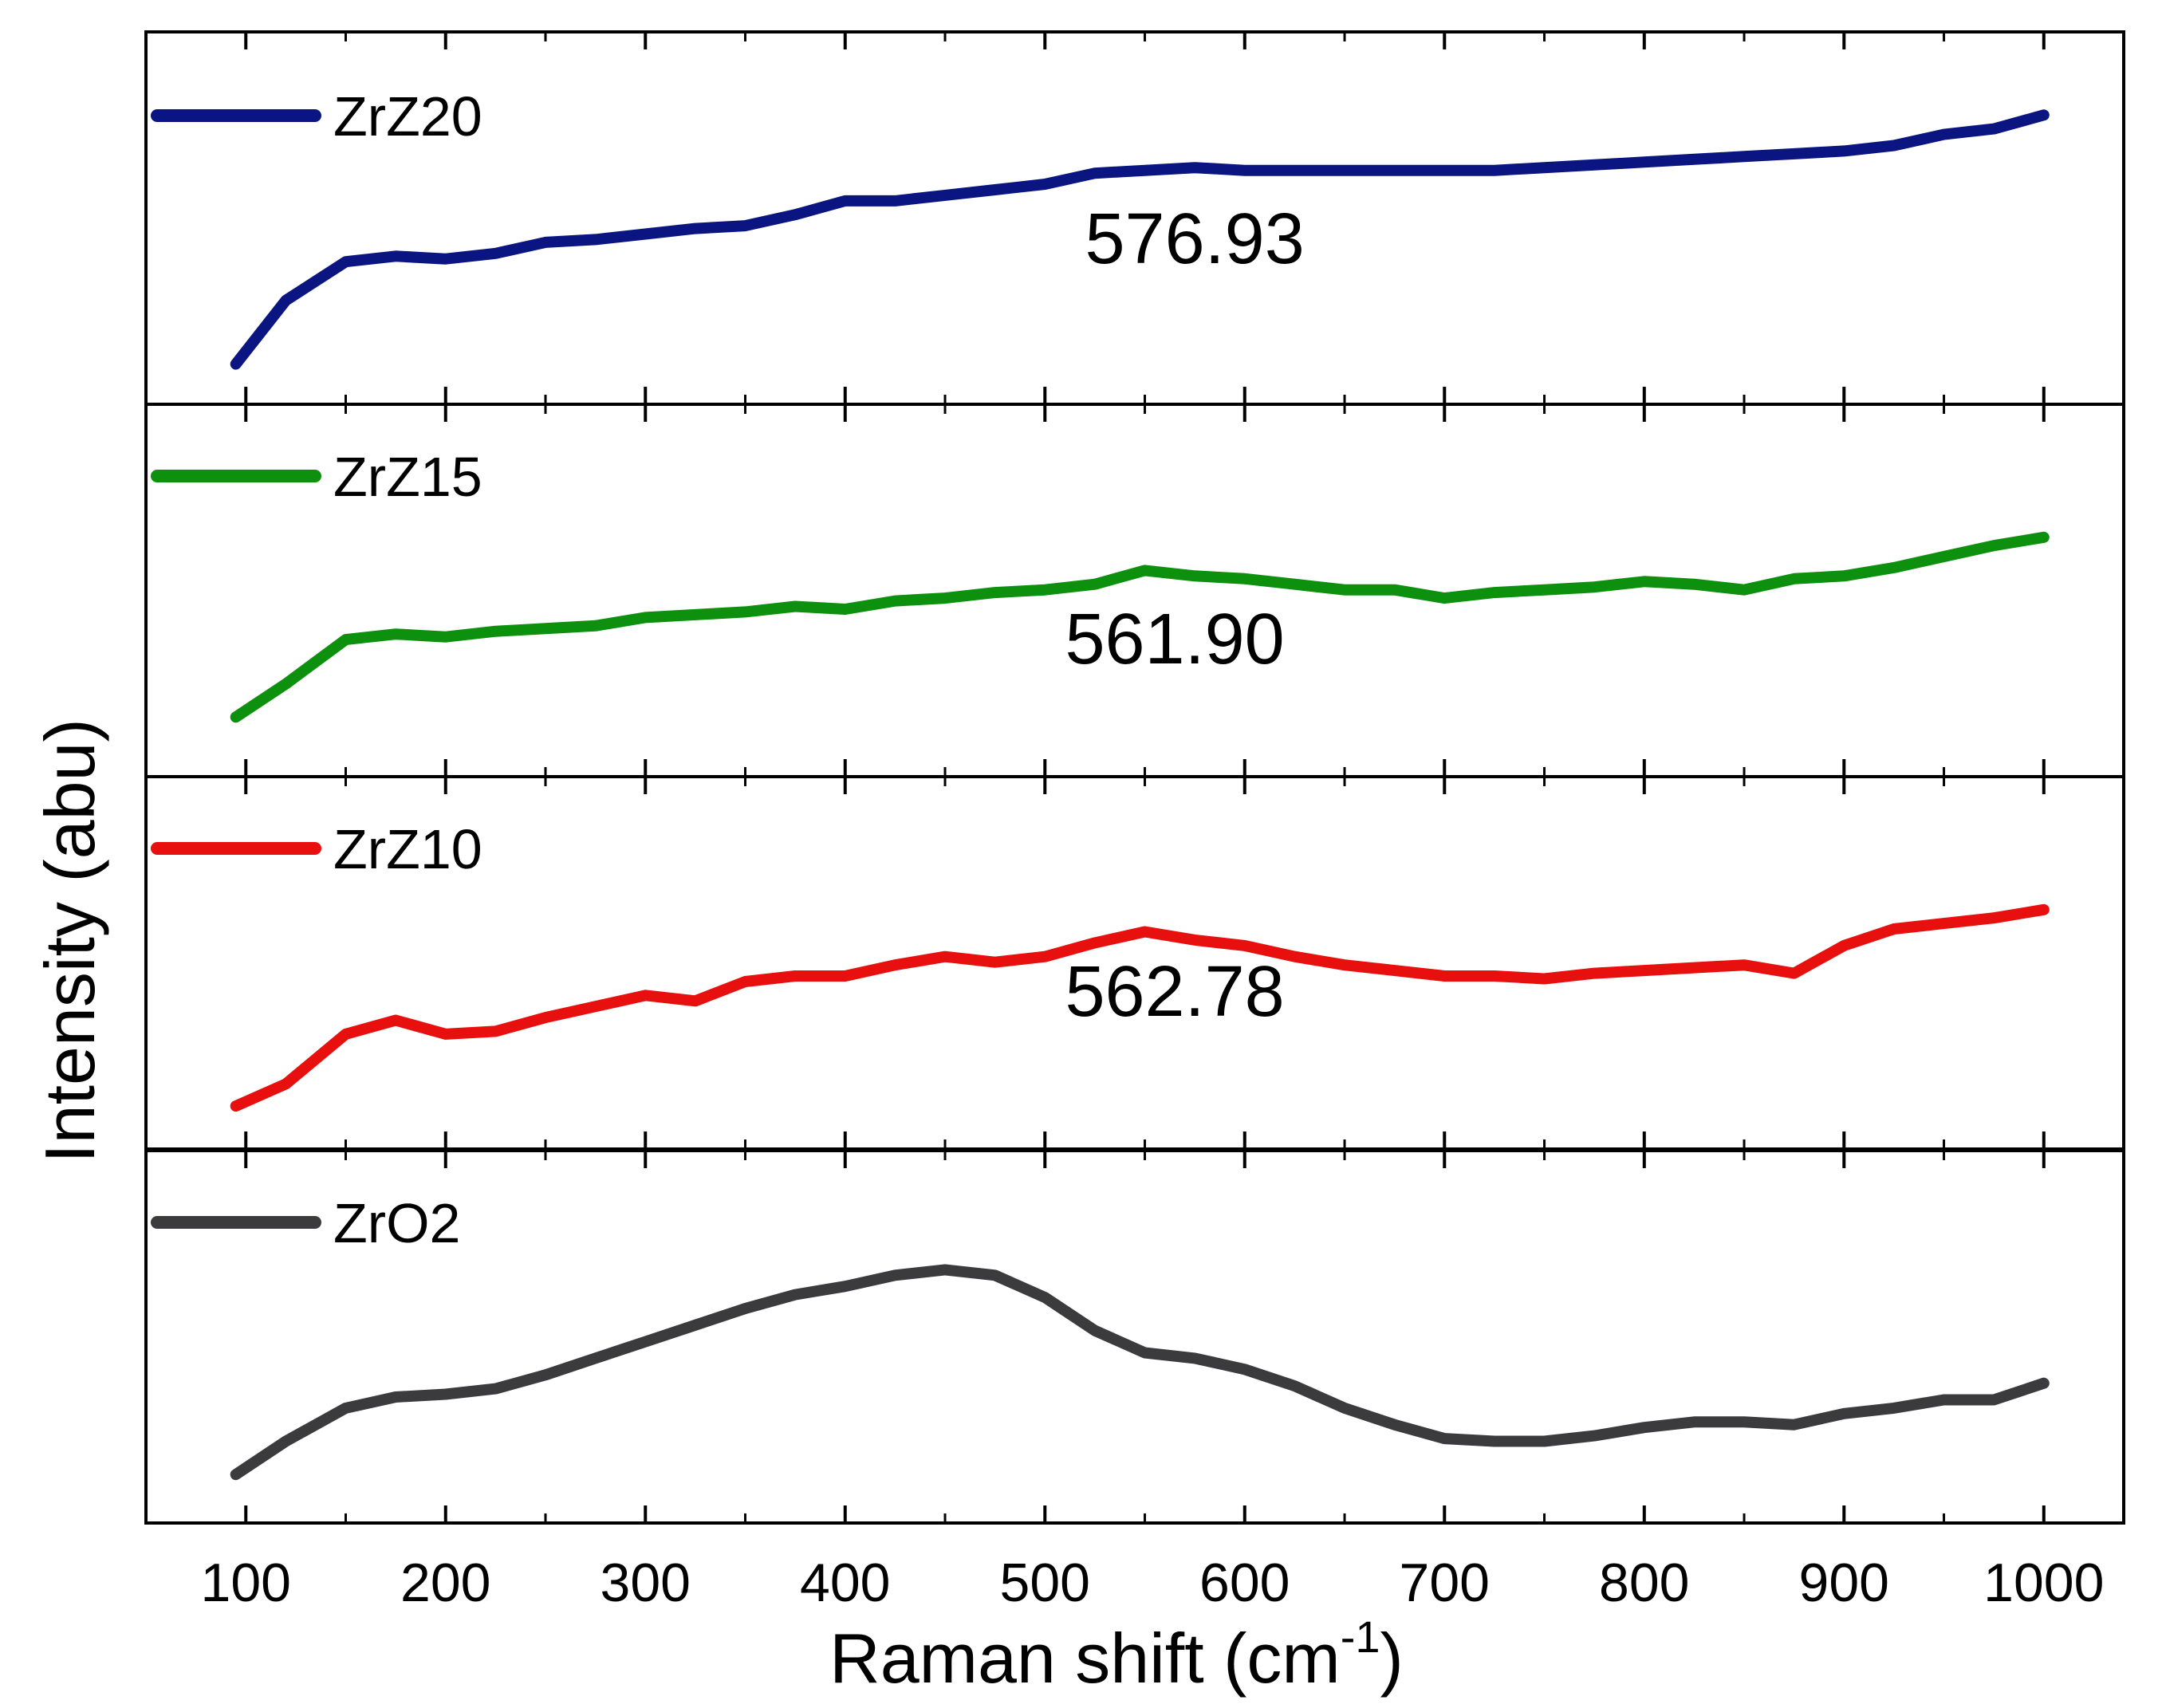 Image resolution: width=2162 pixels, height=1708 pixels. I want to click on x-tick-label: 200, so click(445, 1583).